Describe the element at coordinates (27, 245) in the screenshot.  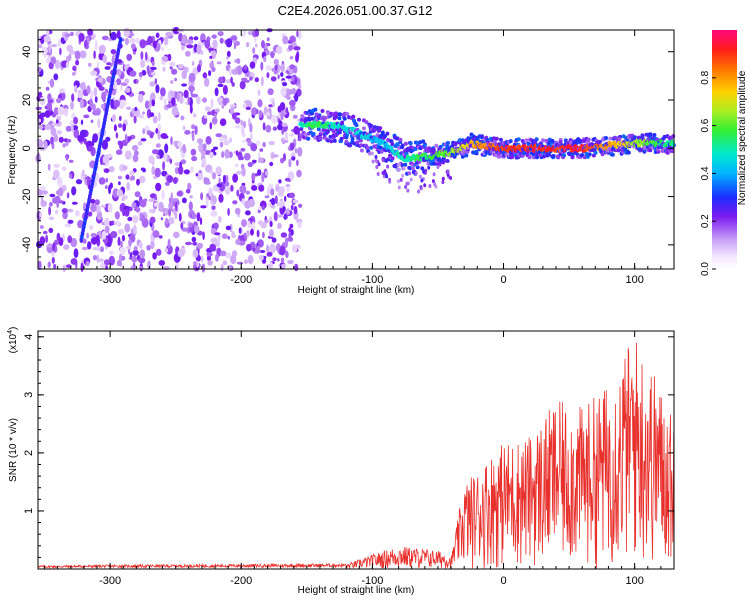
I see `spectrogram-y-tick-label: -40` at that location.